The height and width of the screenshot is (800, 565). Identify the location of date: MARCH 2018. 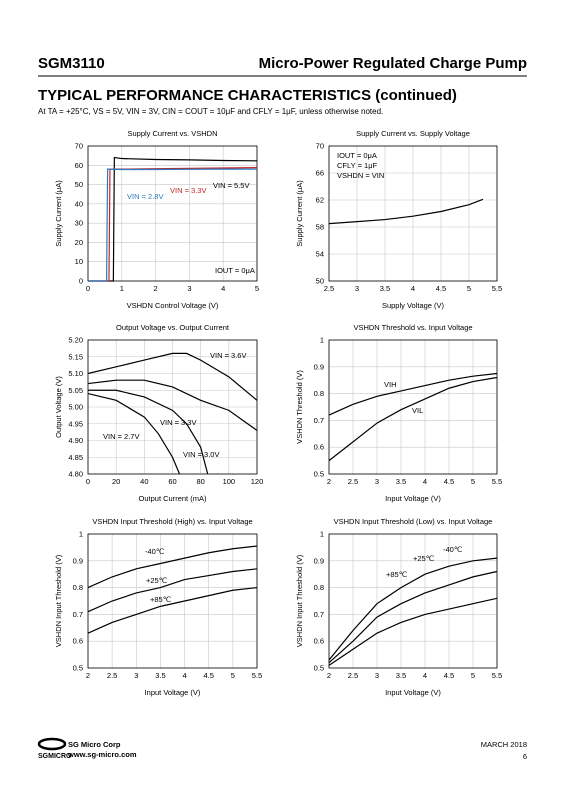
(504, 744).